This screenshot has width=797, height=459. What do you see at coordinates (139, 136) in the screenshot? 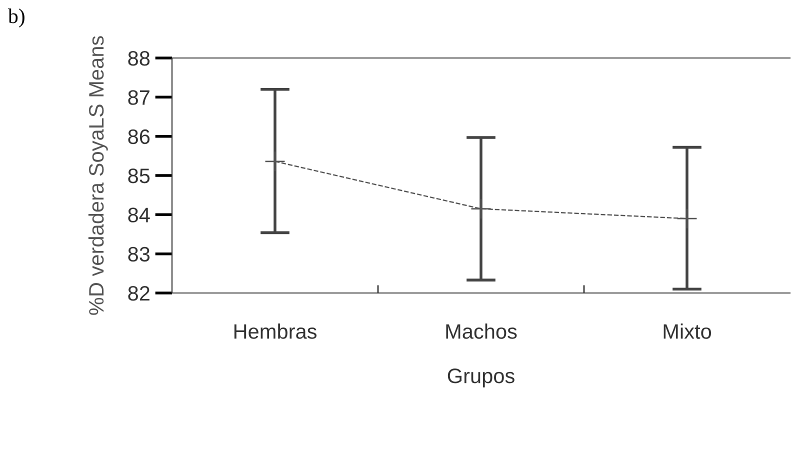
I see `y-tick-label: 86` at bounding box center [139, 136].